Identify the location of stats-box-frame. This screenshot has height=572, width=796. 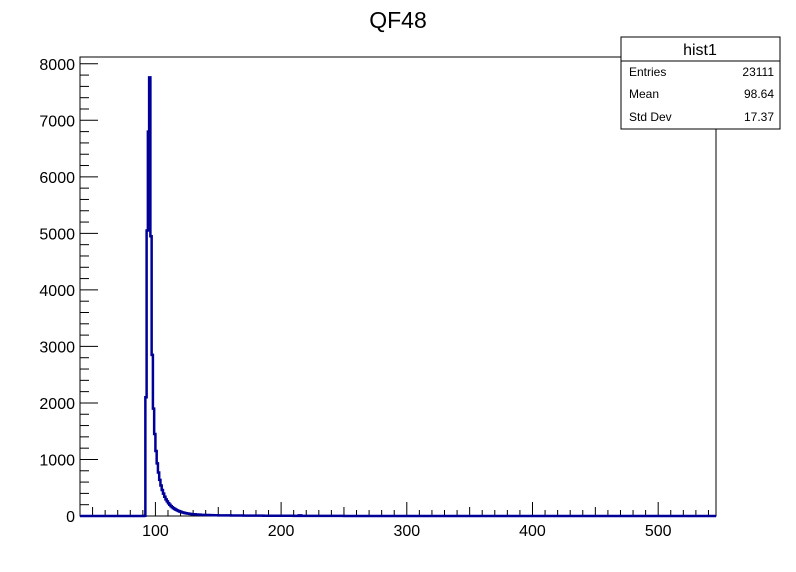
(700, 83).